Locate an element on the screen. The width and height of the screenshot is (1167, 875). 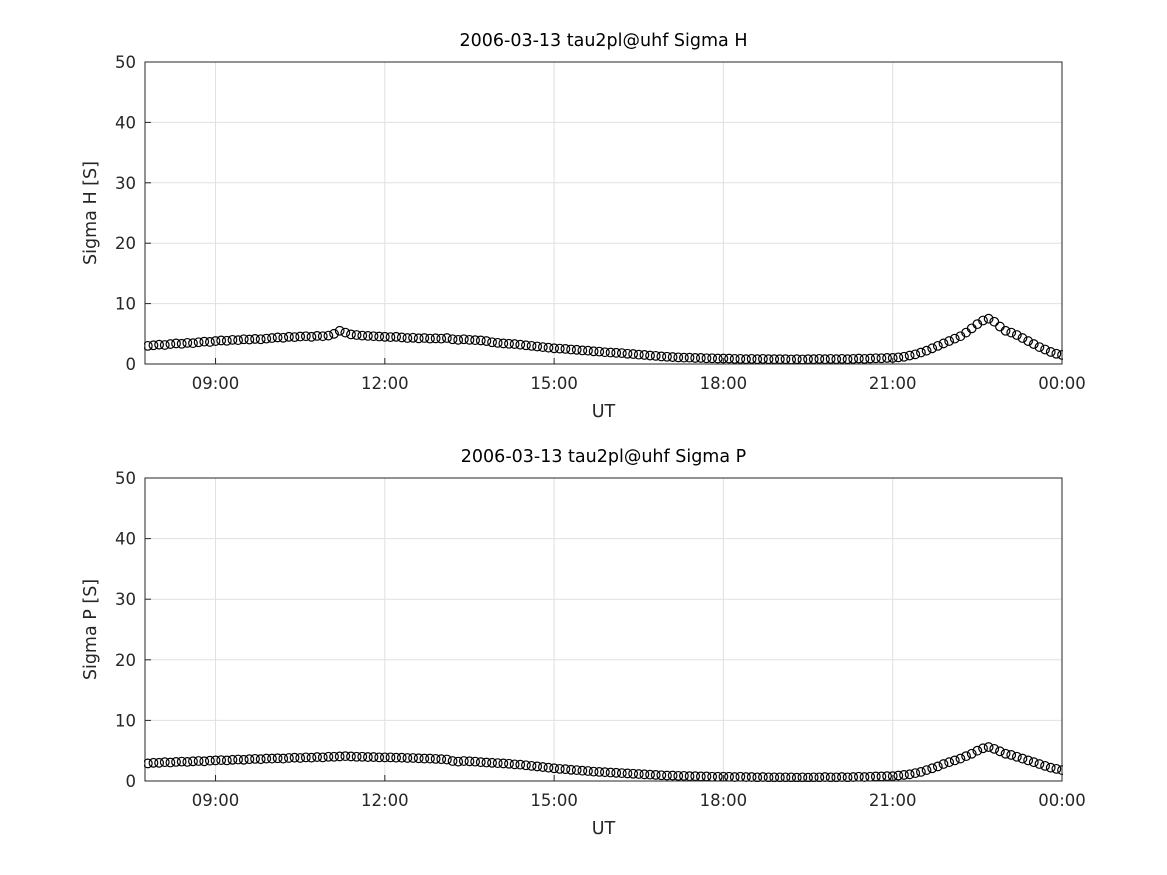
plot-title: 2006-03-13 tau2pl@uhf Sigma H is located at coordinates (603, 41).